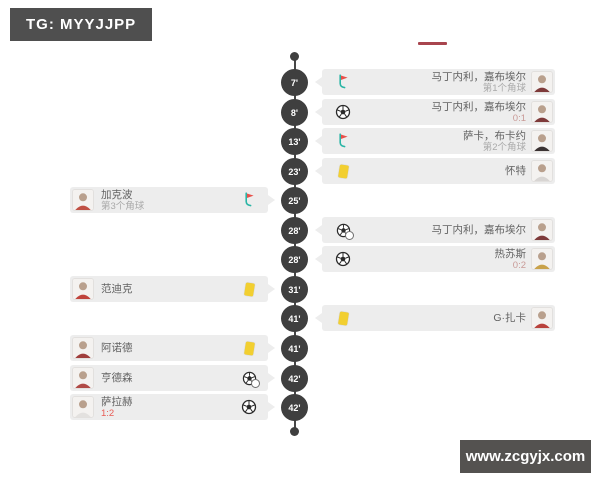 The height and width of the screenshot is (480, 600). What do you see at coordinates (294, 141) in the screenshot?
I see `minute-bubble: 13'` at bounding box center [294, 141].